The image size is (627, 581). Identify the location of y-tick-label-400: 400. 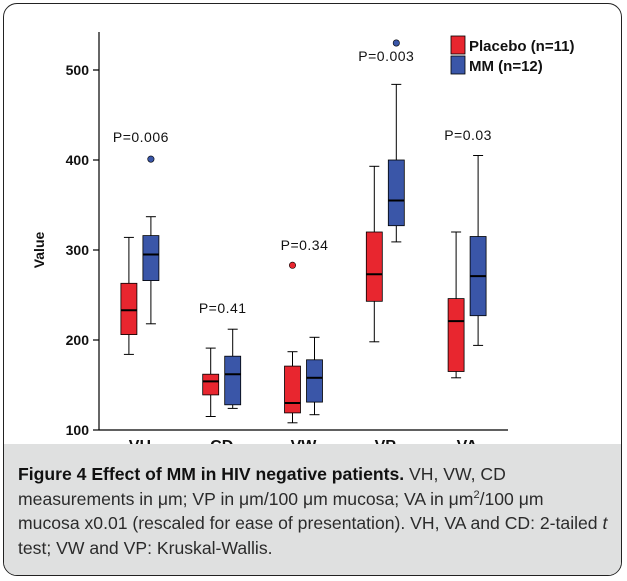
(78, 160).